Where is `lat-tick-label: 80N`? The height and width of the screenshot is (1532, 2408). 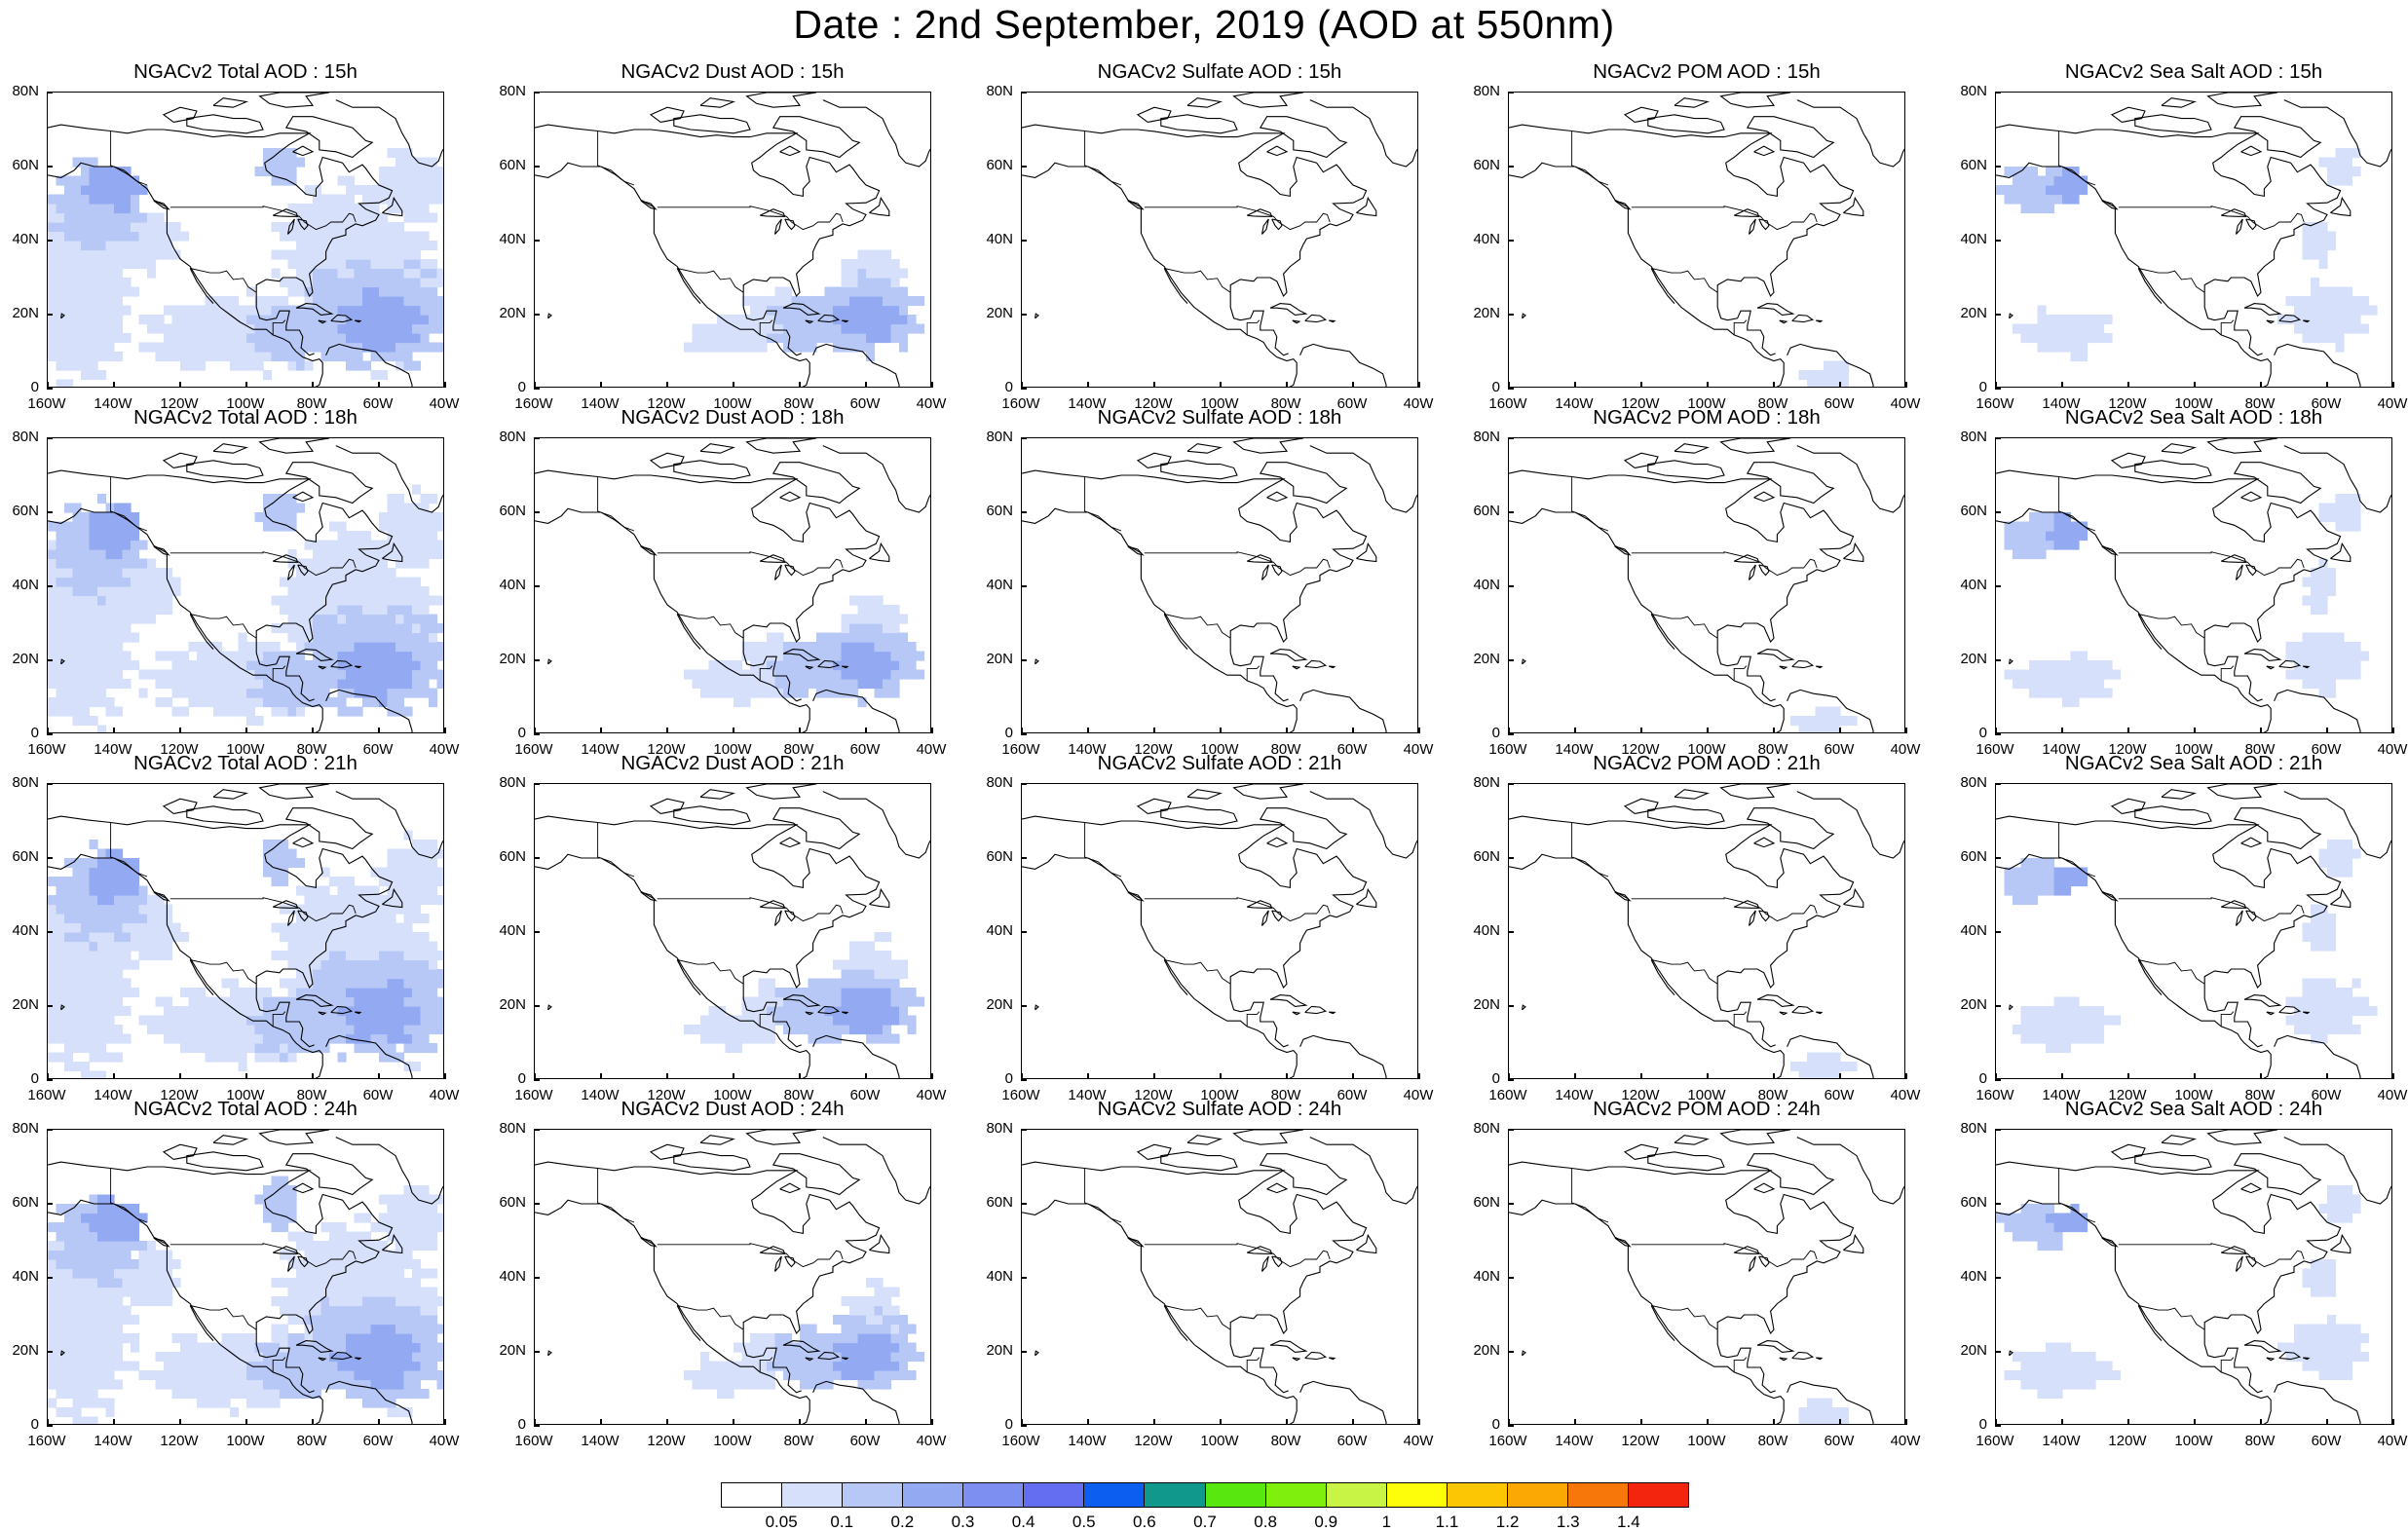 lat-tick-label: 80N is located at coordinates (1965, 782).